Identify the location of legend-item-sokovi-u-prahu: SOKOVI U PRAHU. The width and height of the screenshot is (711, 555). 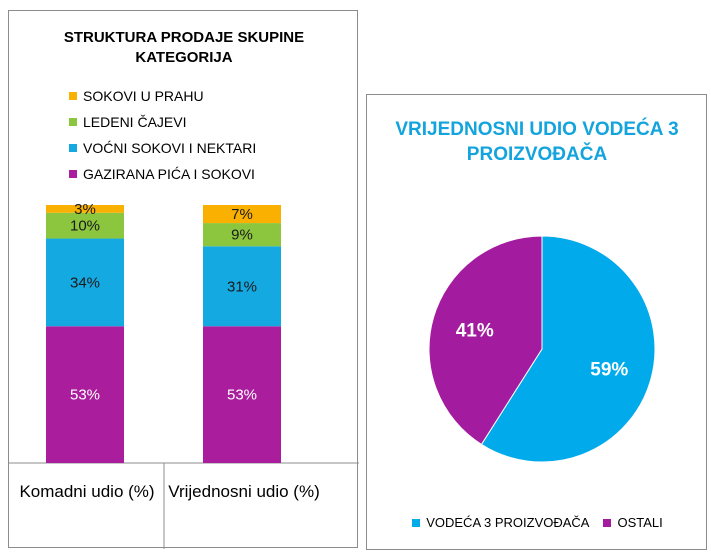
(162, 96).